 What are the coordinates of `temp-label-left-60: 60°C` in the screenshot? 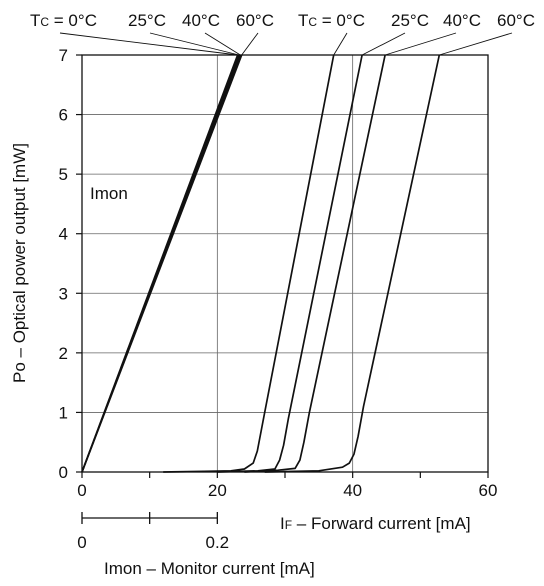 It's located at (255, 20).